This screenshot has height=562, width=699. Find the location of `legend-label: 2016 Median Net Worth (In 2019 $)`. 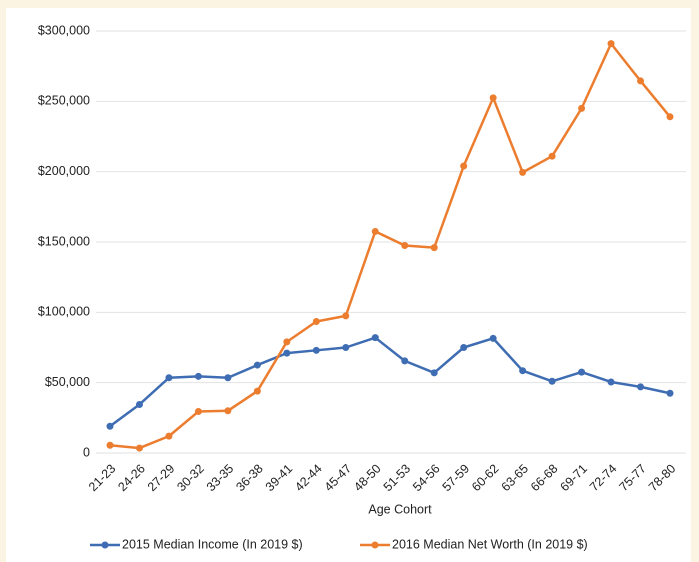

legend-label: 2016 Median Net Worth (In 2019 $) is located at coordinates (490, 544).